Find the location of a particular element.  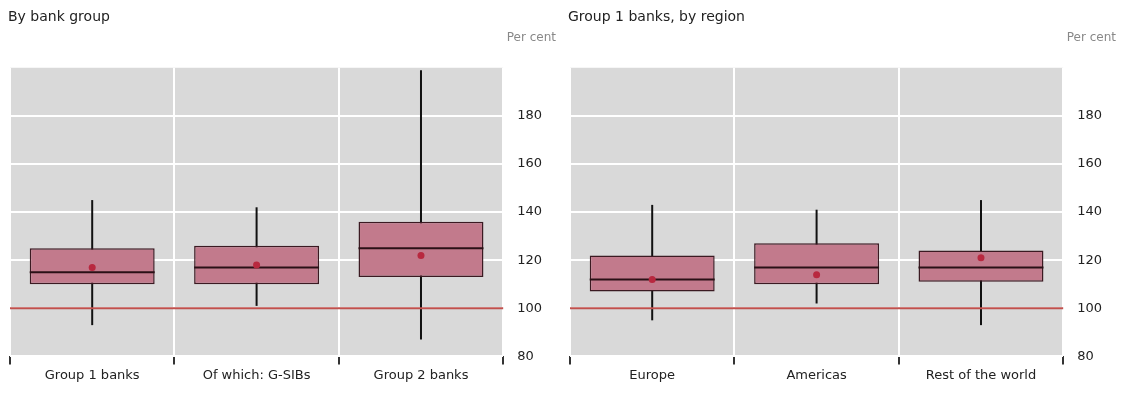

x-tick-label: Group 2 banks is located at coordinates (421, 374).